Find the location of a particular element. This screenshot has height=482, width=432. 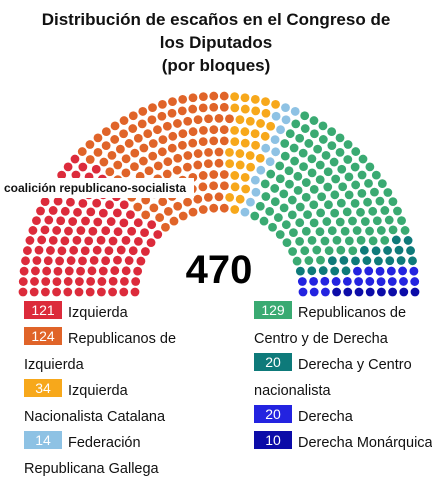

legend-label: Derecha y Centro nacionalista is located at coordinates (333, 378).